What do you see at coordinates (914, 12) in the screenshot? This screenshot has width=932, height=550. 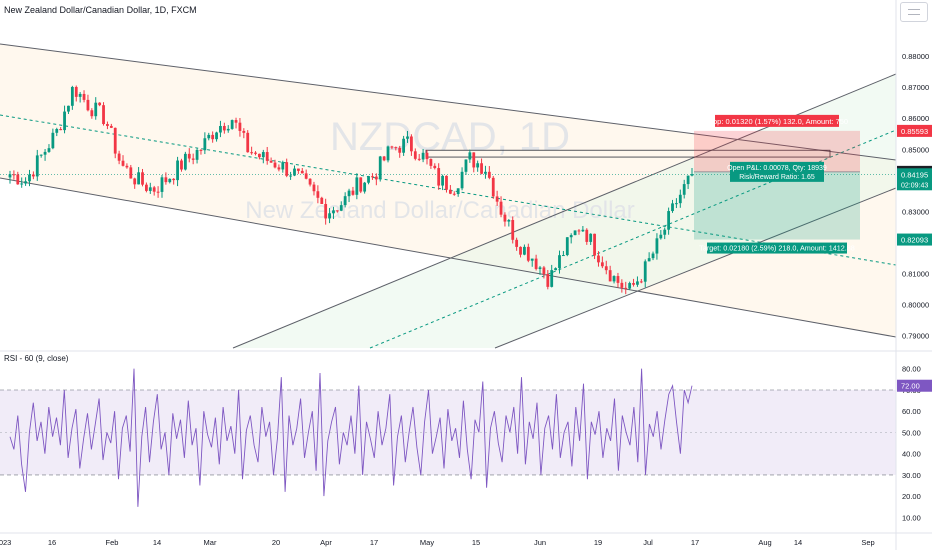 I see `menu-icon` at bounding box center [914, 12].